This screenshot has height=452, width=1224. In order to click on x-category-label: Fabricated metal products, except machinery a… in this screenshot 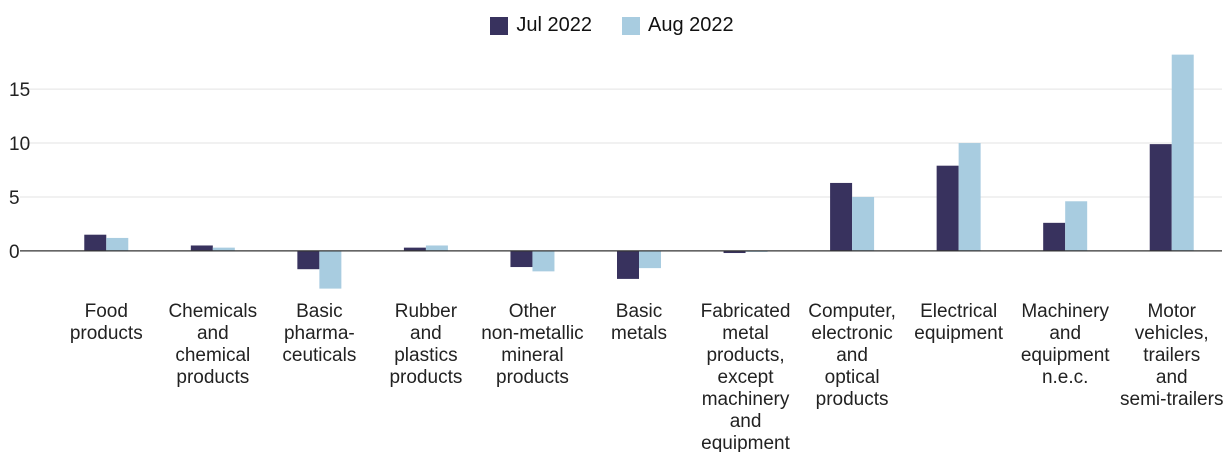, I will do `click(746, 376)`.